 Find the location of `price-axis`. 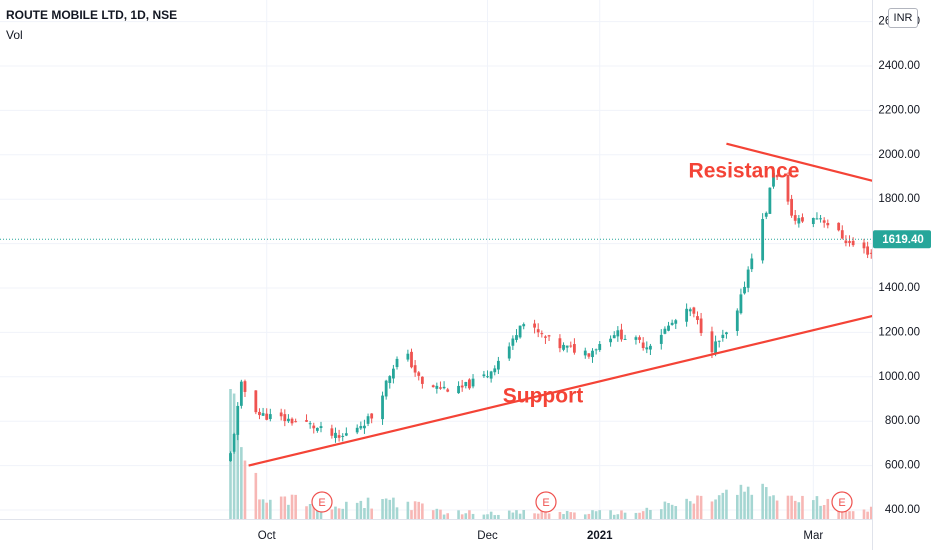

price-axis is located at coordinates (902, 275).